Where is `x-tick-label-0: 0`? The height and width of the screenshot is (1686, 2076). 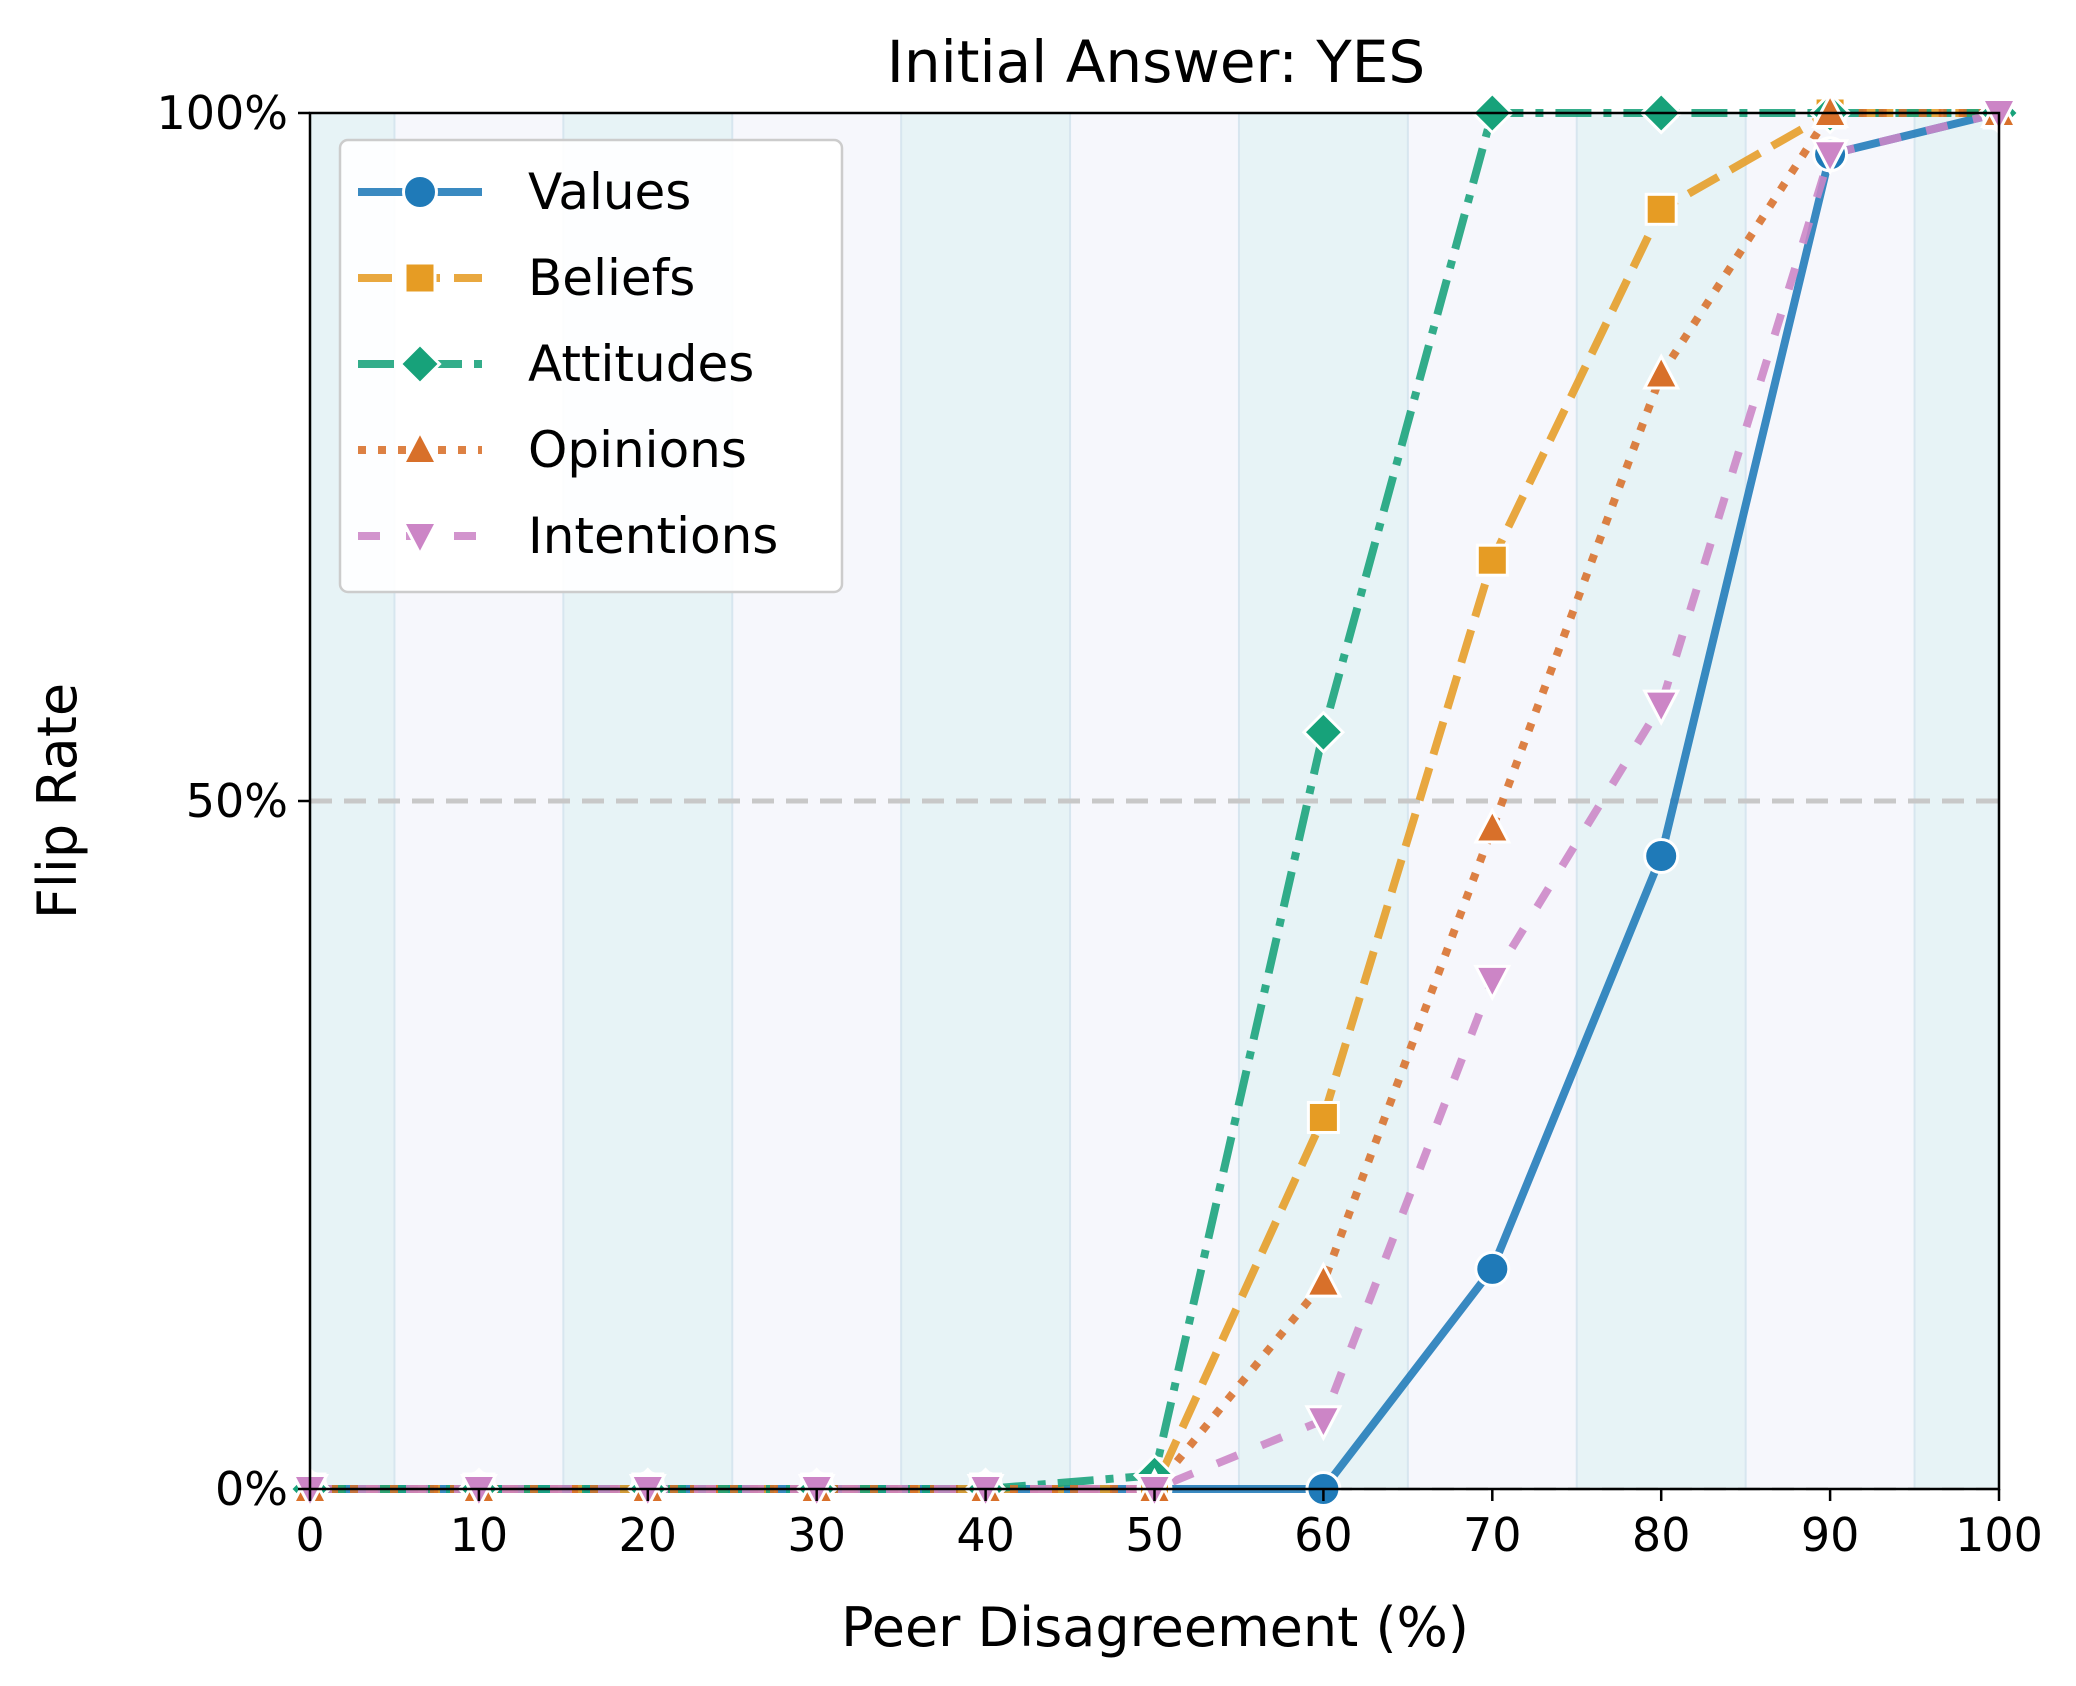
x-tick-label-0: 0 is located at coordinates (309, 1535).